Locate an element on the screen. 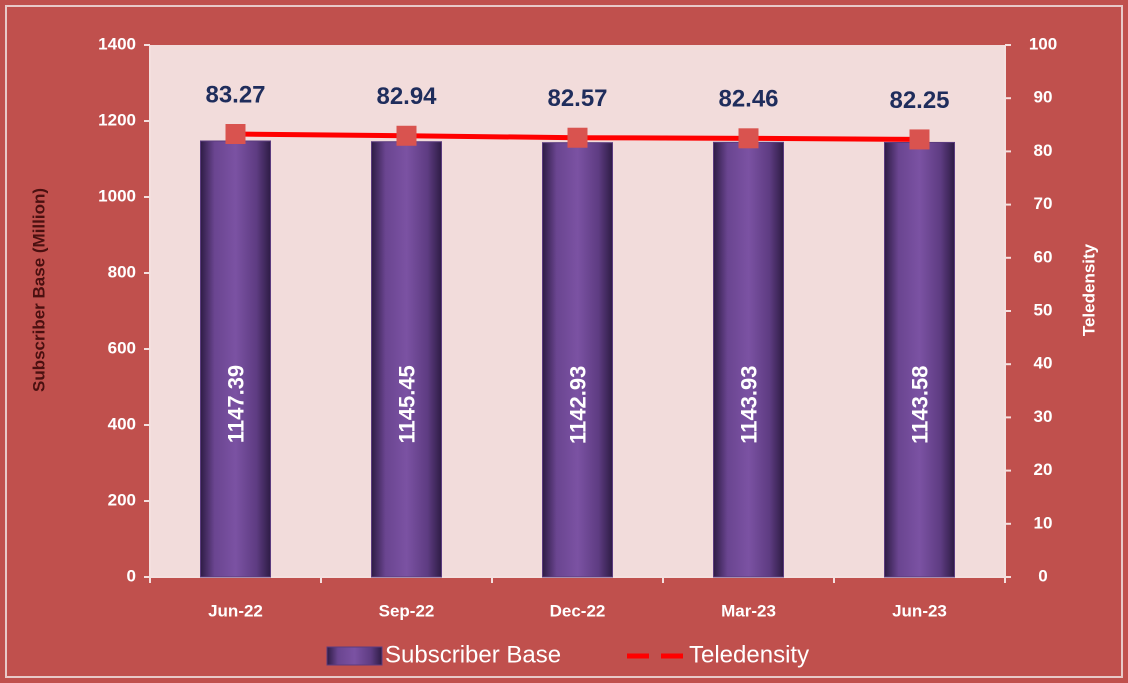 The width and height of the screenshot is (1128, 683). bar-value-label: 1143.58 is located at coordinates (919, 405).